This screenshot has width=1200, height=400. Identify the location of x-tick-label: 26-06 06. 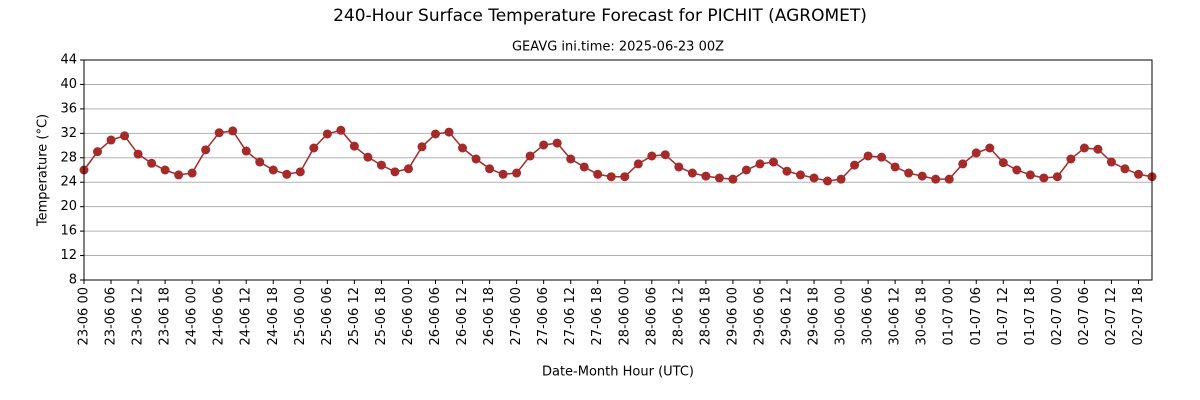
(435, 316).